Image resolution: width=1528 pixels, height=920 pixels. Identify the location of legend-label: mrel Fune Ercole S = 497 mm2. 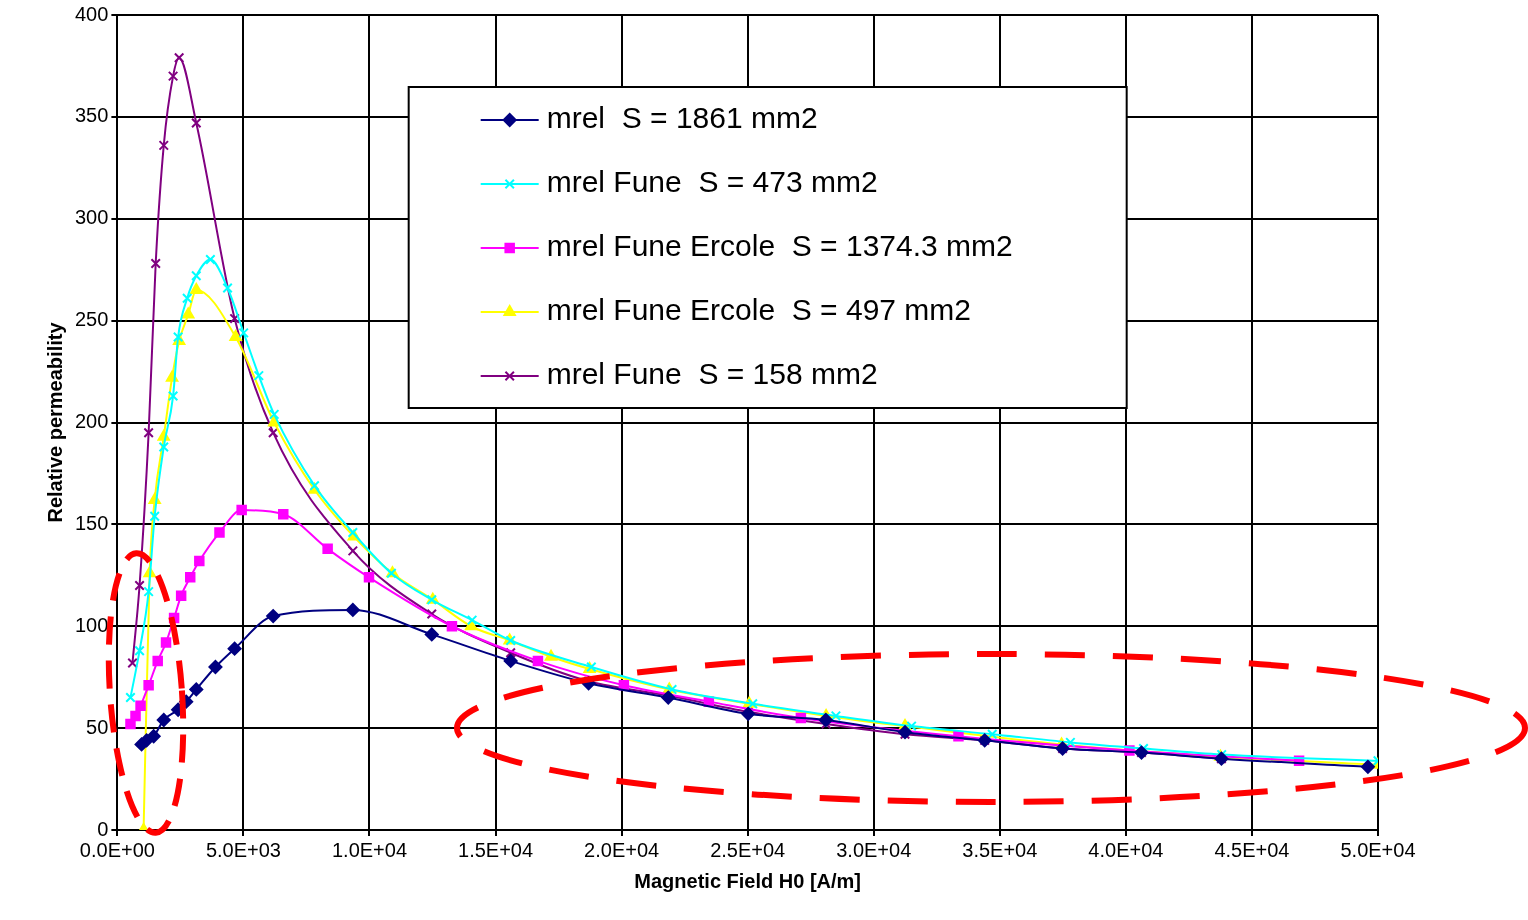
(759, 310).